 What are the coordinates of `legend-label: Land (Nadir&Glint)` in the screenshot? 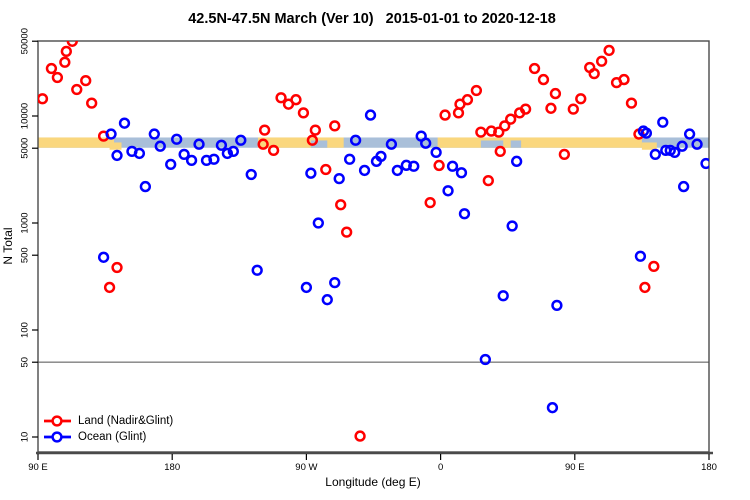 It's located at (125, 421).